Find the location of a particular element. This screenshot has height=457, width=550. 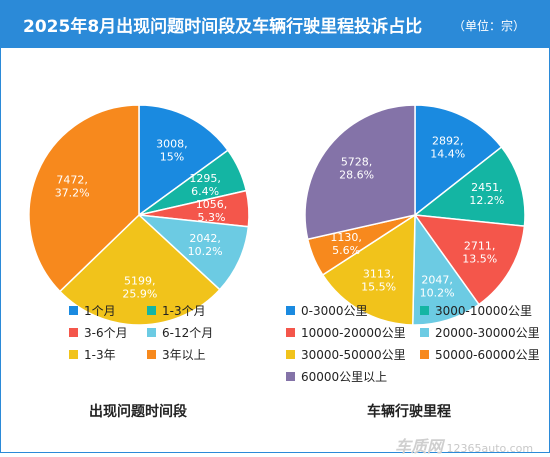

pie2-legend-label-3: 10000-20000公里 is located at coordinates (353, 333).